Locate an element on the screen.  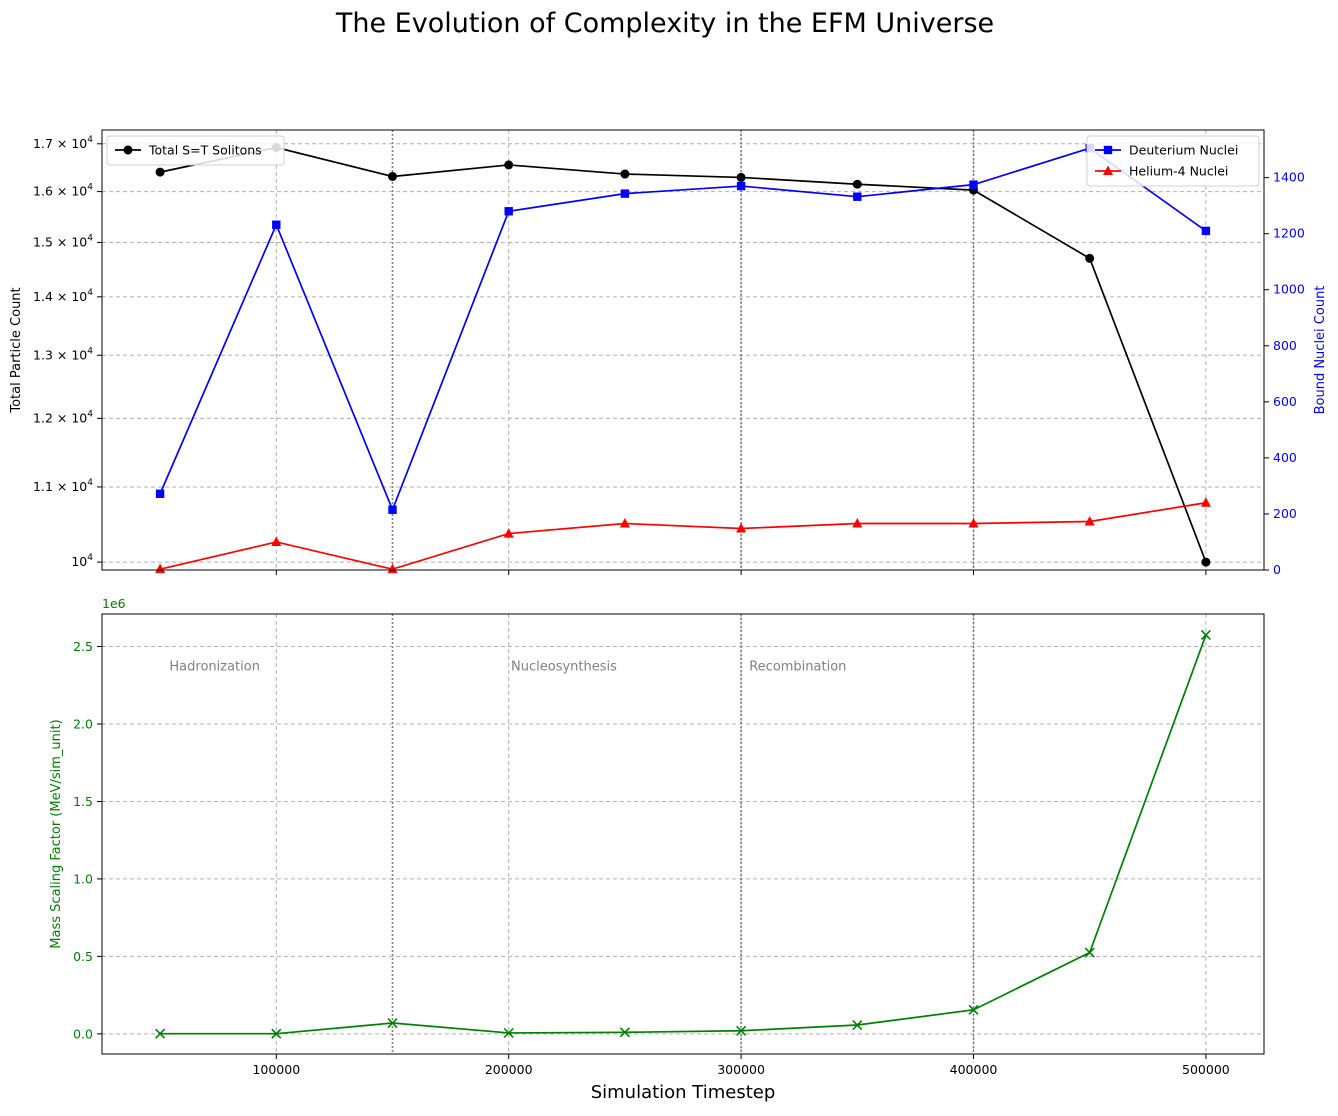
right-tick-label: 600 is located at coordinates (1285, 401).